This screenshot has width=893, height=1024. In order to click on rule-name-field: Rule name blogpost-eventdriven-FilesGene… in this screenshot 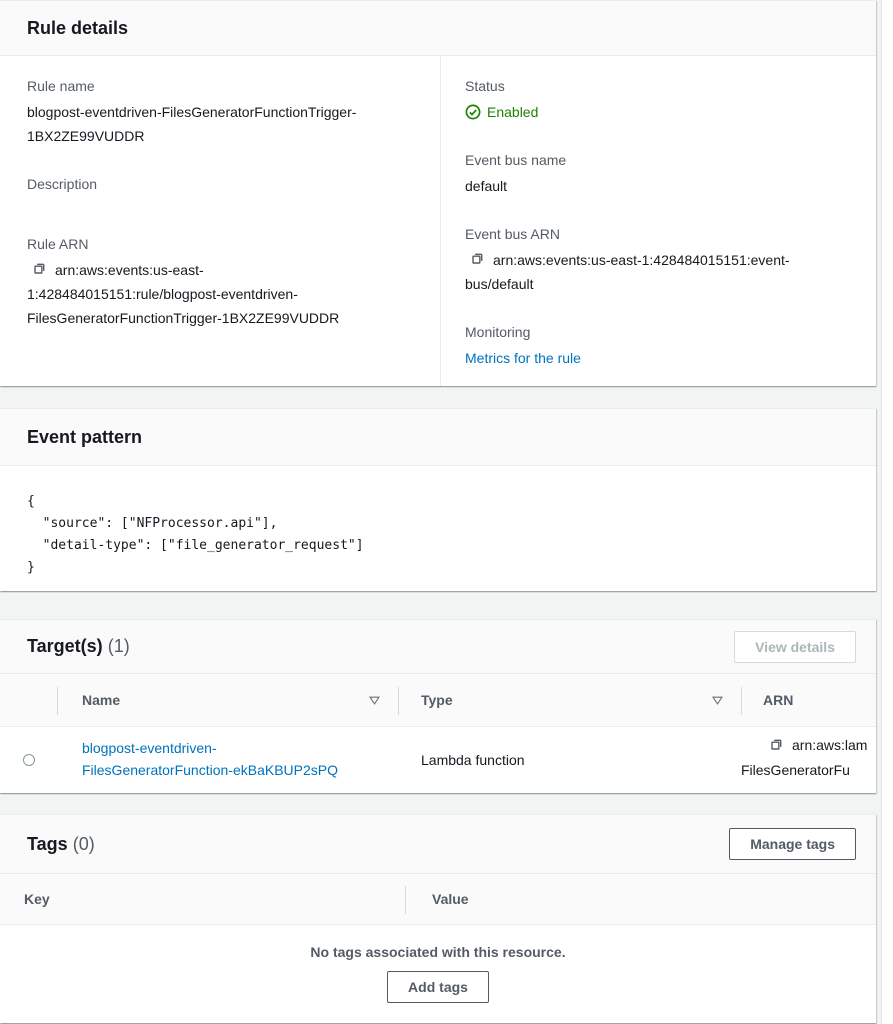, I will do `click(221, 112)`.